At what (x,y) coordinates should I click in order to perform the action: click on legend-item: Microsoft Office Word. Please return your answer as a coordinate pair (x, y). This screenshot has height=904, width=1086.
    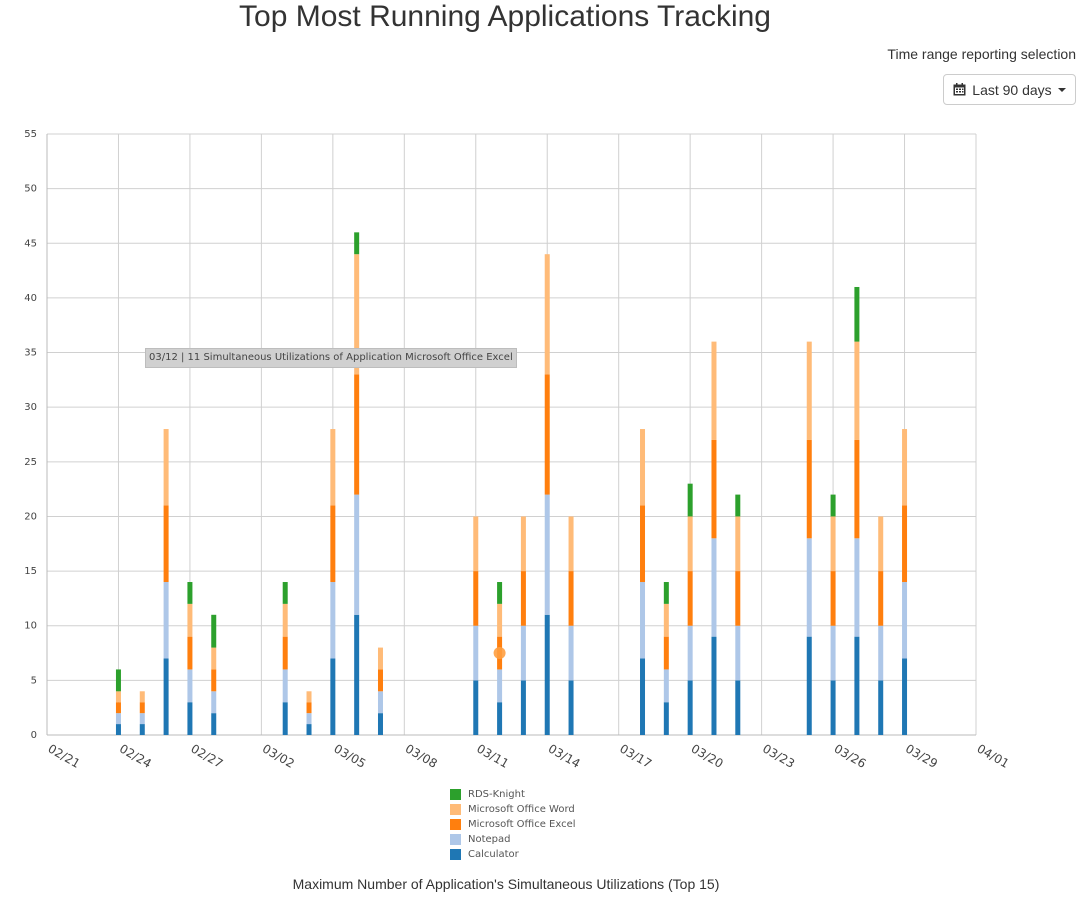
    Looking at the image, I should click on (513, 809).